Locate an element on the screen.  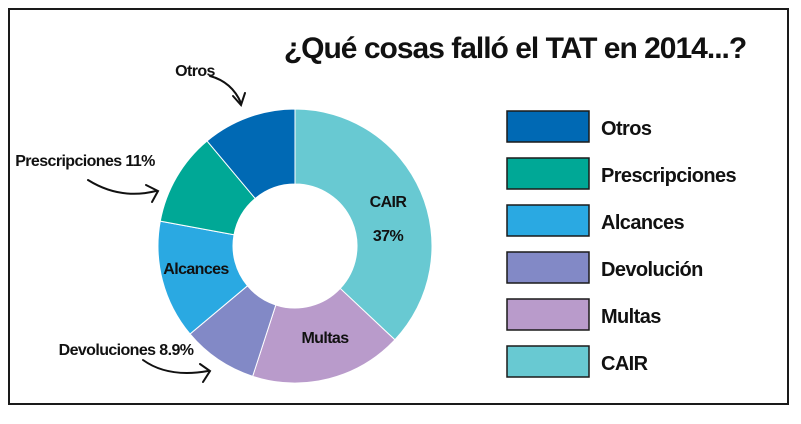
legend-swatch-multas is located at coordinates (548, 314).